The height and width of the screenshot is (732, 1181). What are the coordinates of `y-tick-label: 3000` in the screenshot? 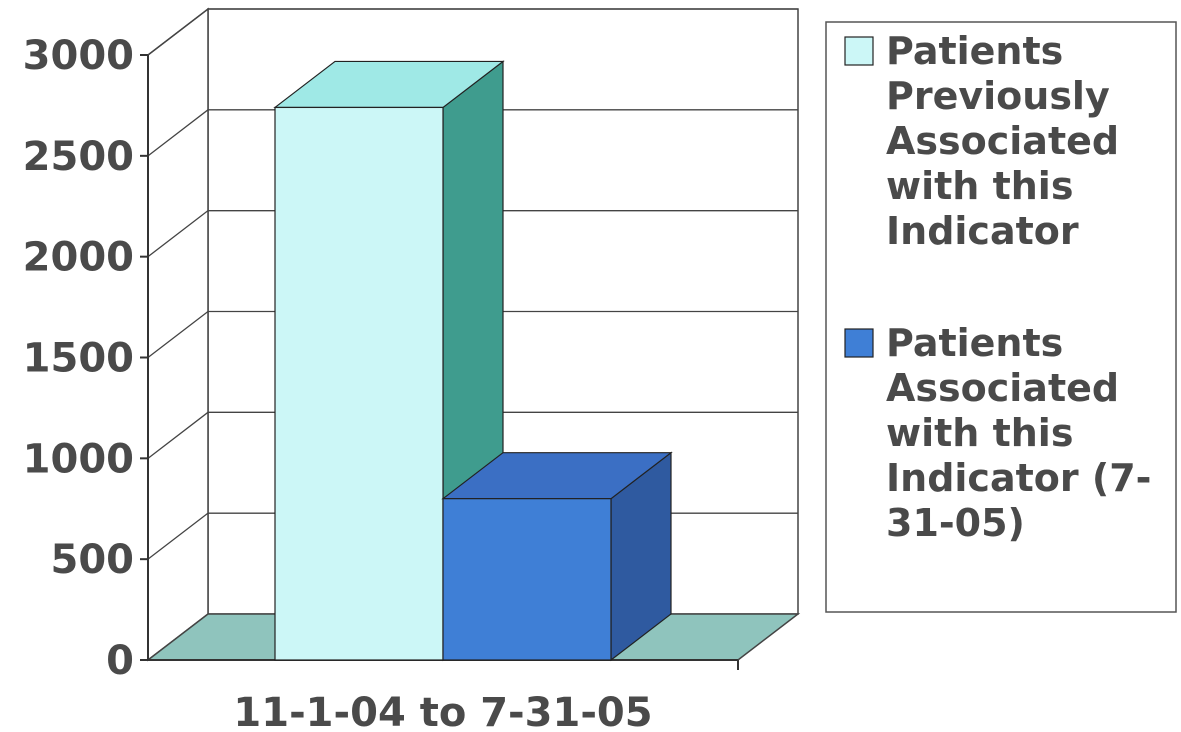 It's located at (78, 56).